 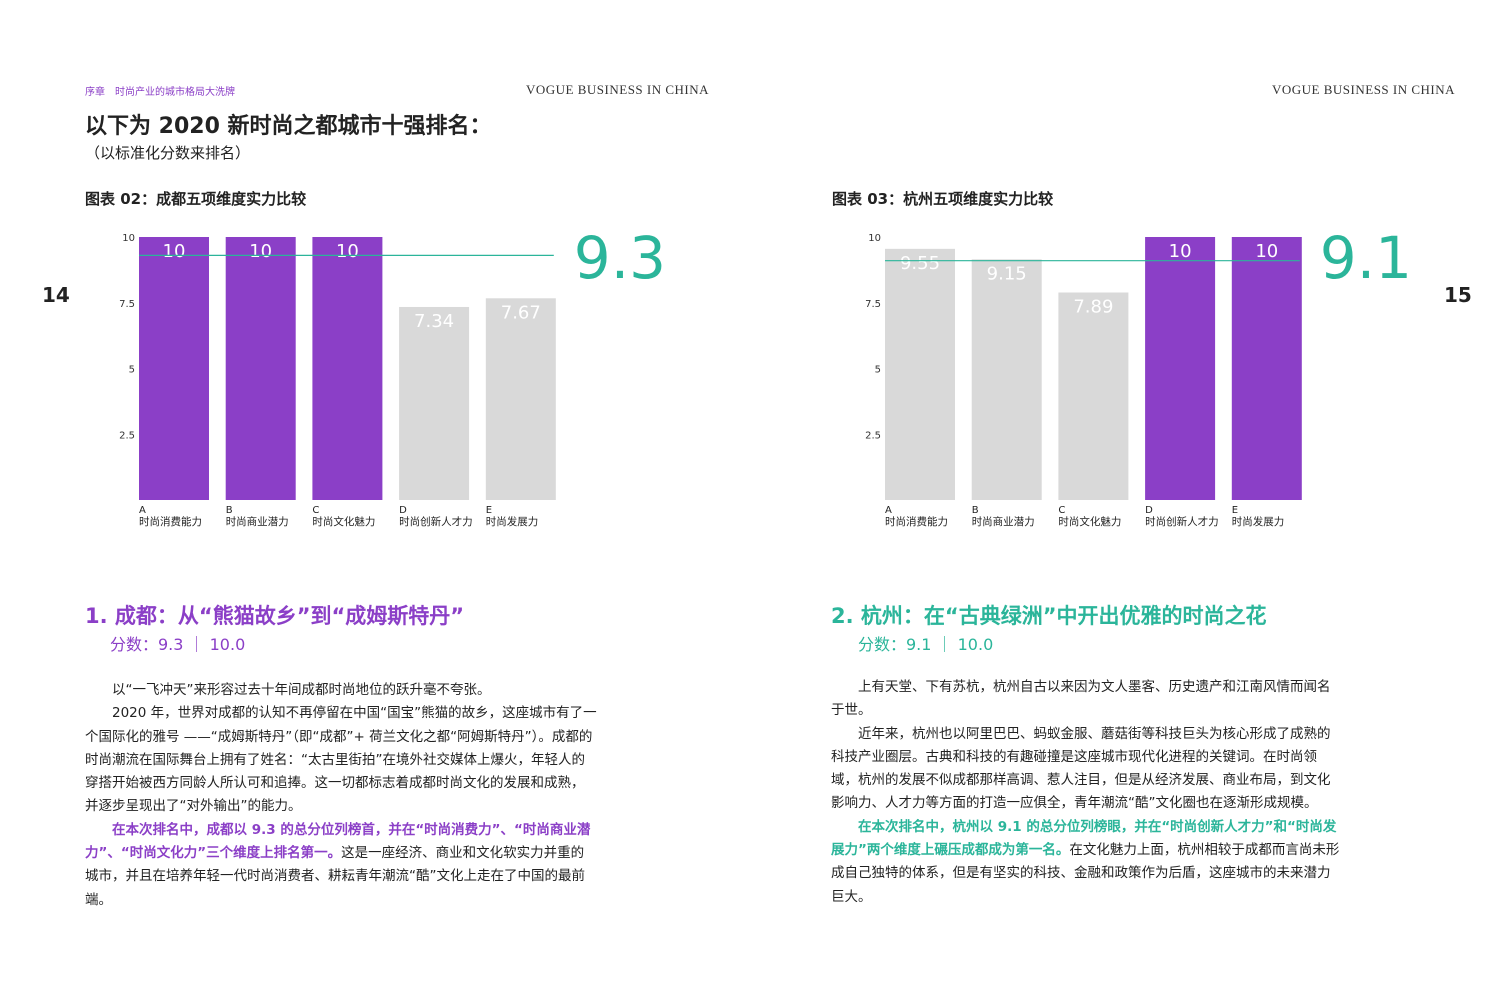 I want to click on bar-label: 7.67, so click(x=521, y=312).